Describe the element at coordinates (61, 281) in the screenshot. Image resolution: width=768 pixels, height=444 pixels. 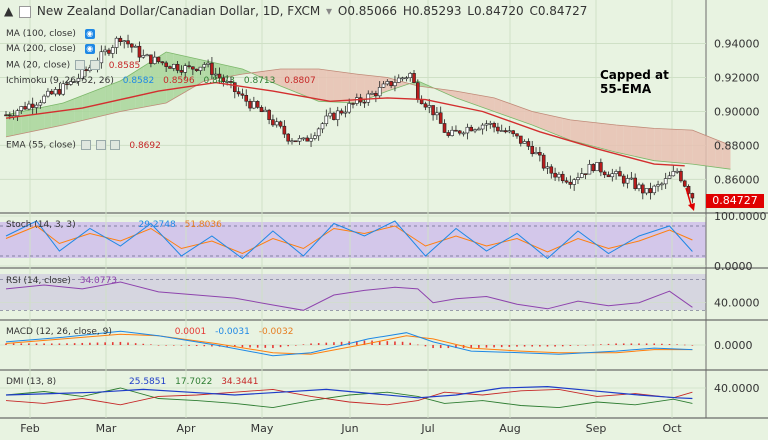
I see `rsi-label: RSI (14, close) 34.0773` at that location.